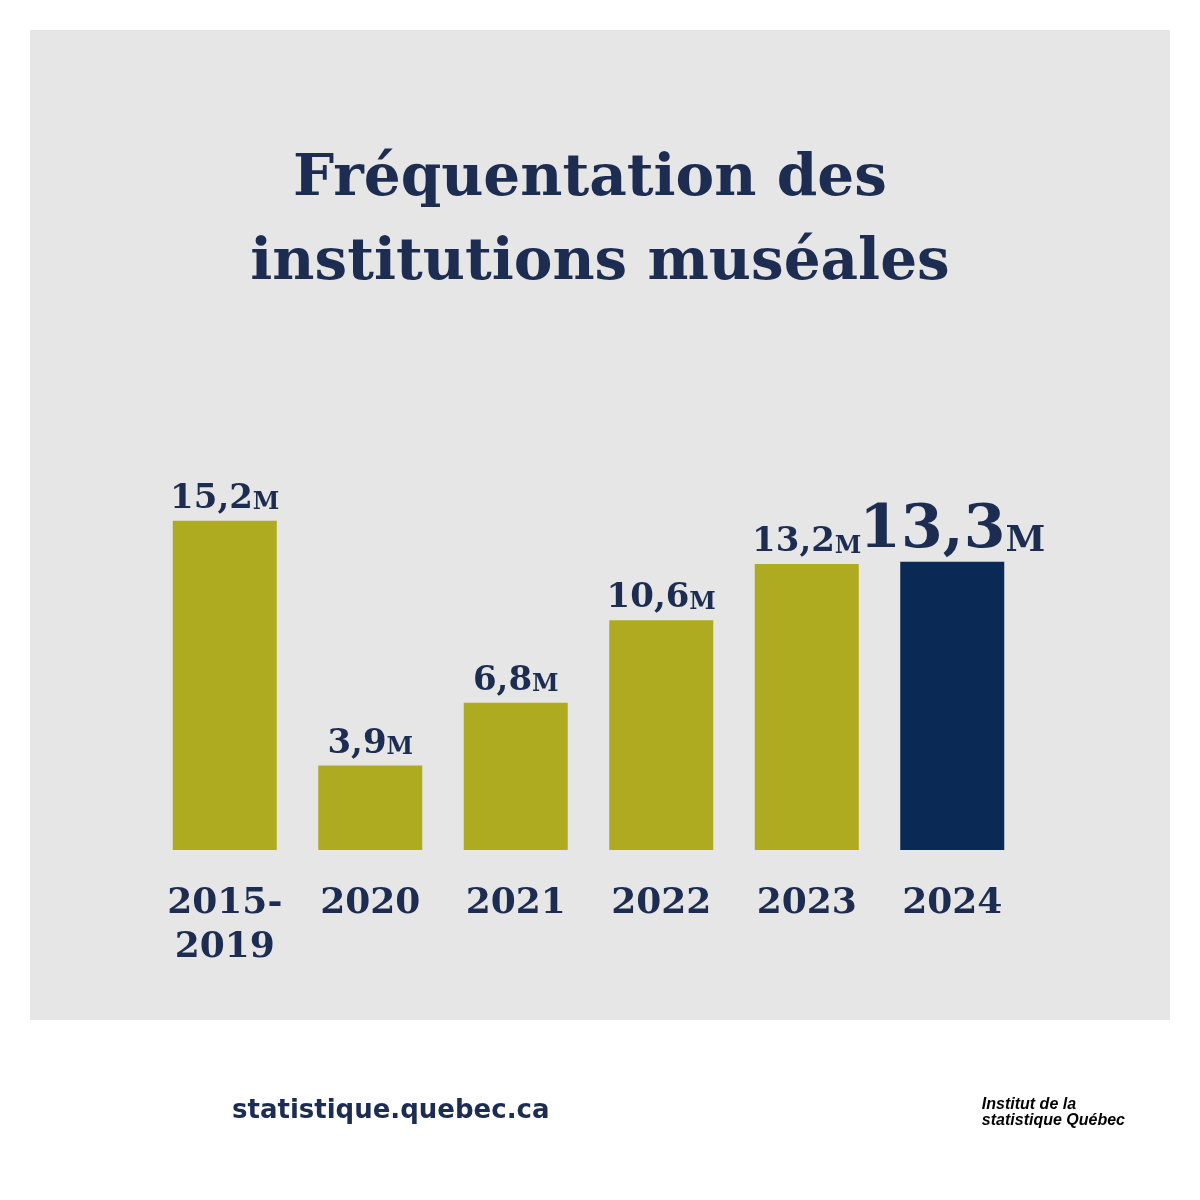 The width and height of the screenshot is (1200, 1200). What do you see at coordinates (391, 1109) in the screenshot?
I see `text: statistique.quebec.ca` at bounding box center [391, 1109].